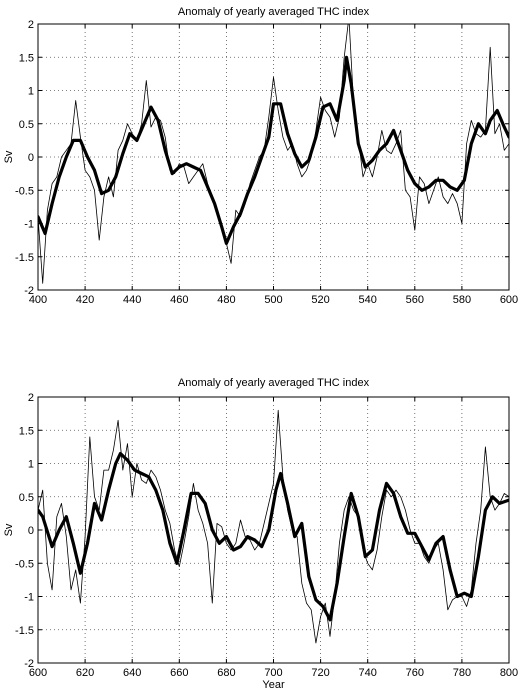 The width and height of the screenshot is (521, 692). I want to click on x-tick-label: 660, so click(179, 673).